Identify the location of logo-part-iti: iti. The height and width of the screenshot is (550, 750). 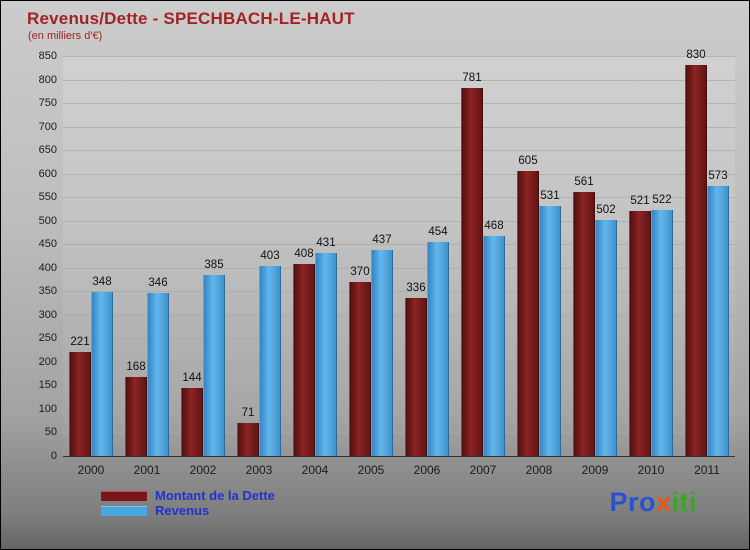
(684, 502).